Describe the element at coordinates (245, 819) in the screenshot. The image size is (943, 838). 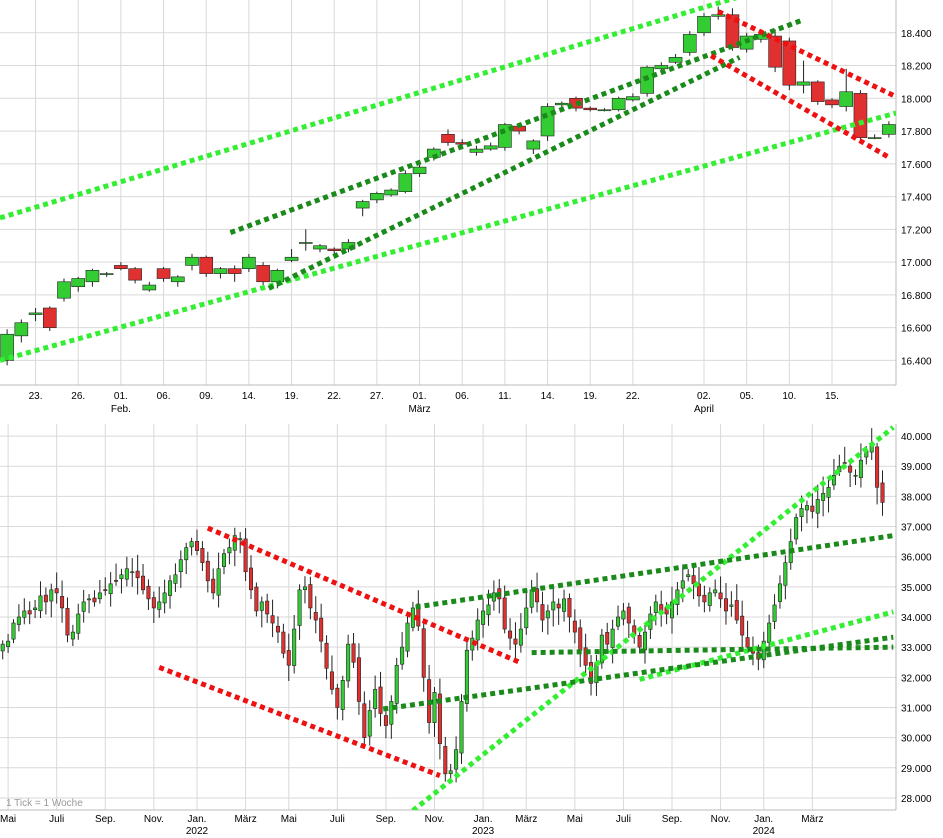
I see `x-tick-label: März` at that location.